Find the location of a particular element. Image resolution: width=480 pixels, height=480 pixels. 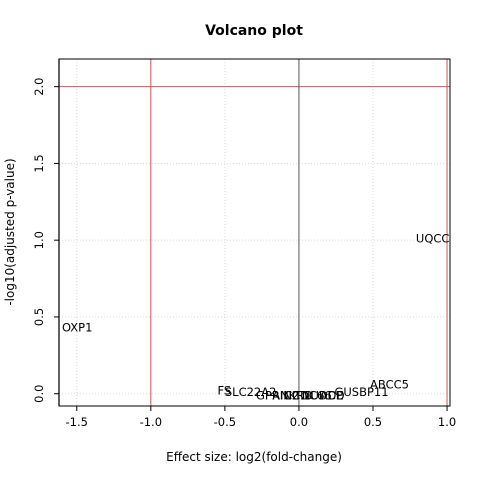

gene-label: OXP1 is located at coordinates (77, 328).